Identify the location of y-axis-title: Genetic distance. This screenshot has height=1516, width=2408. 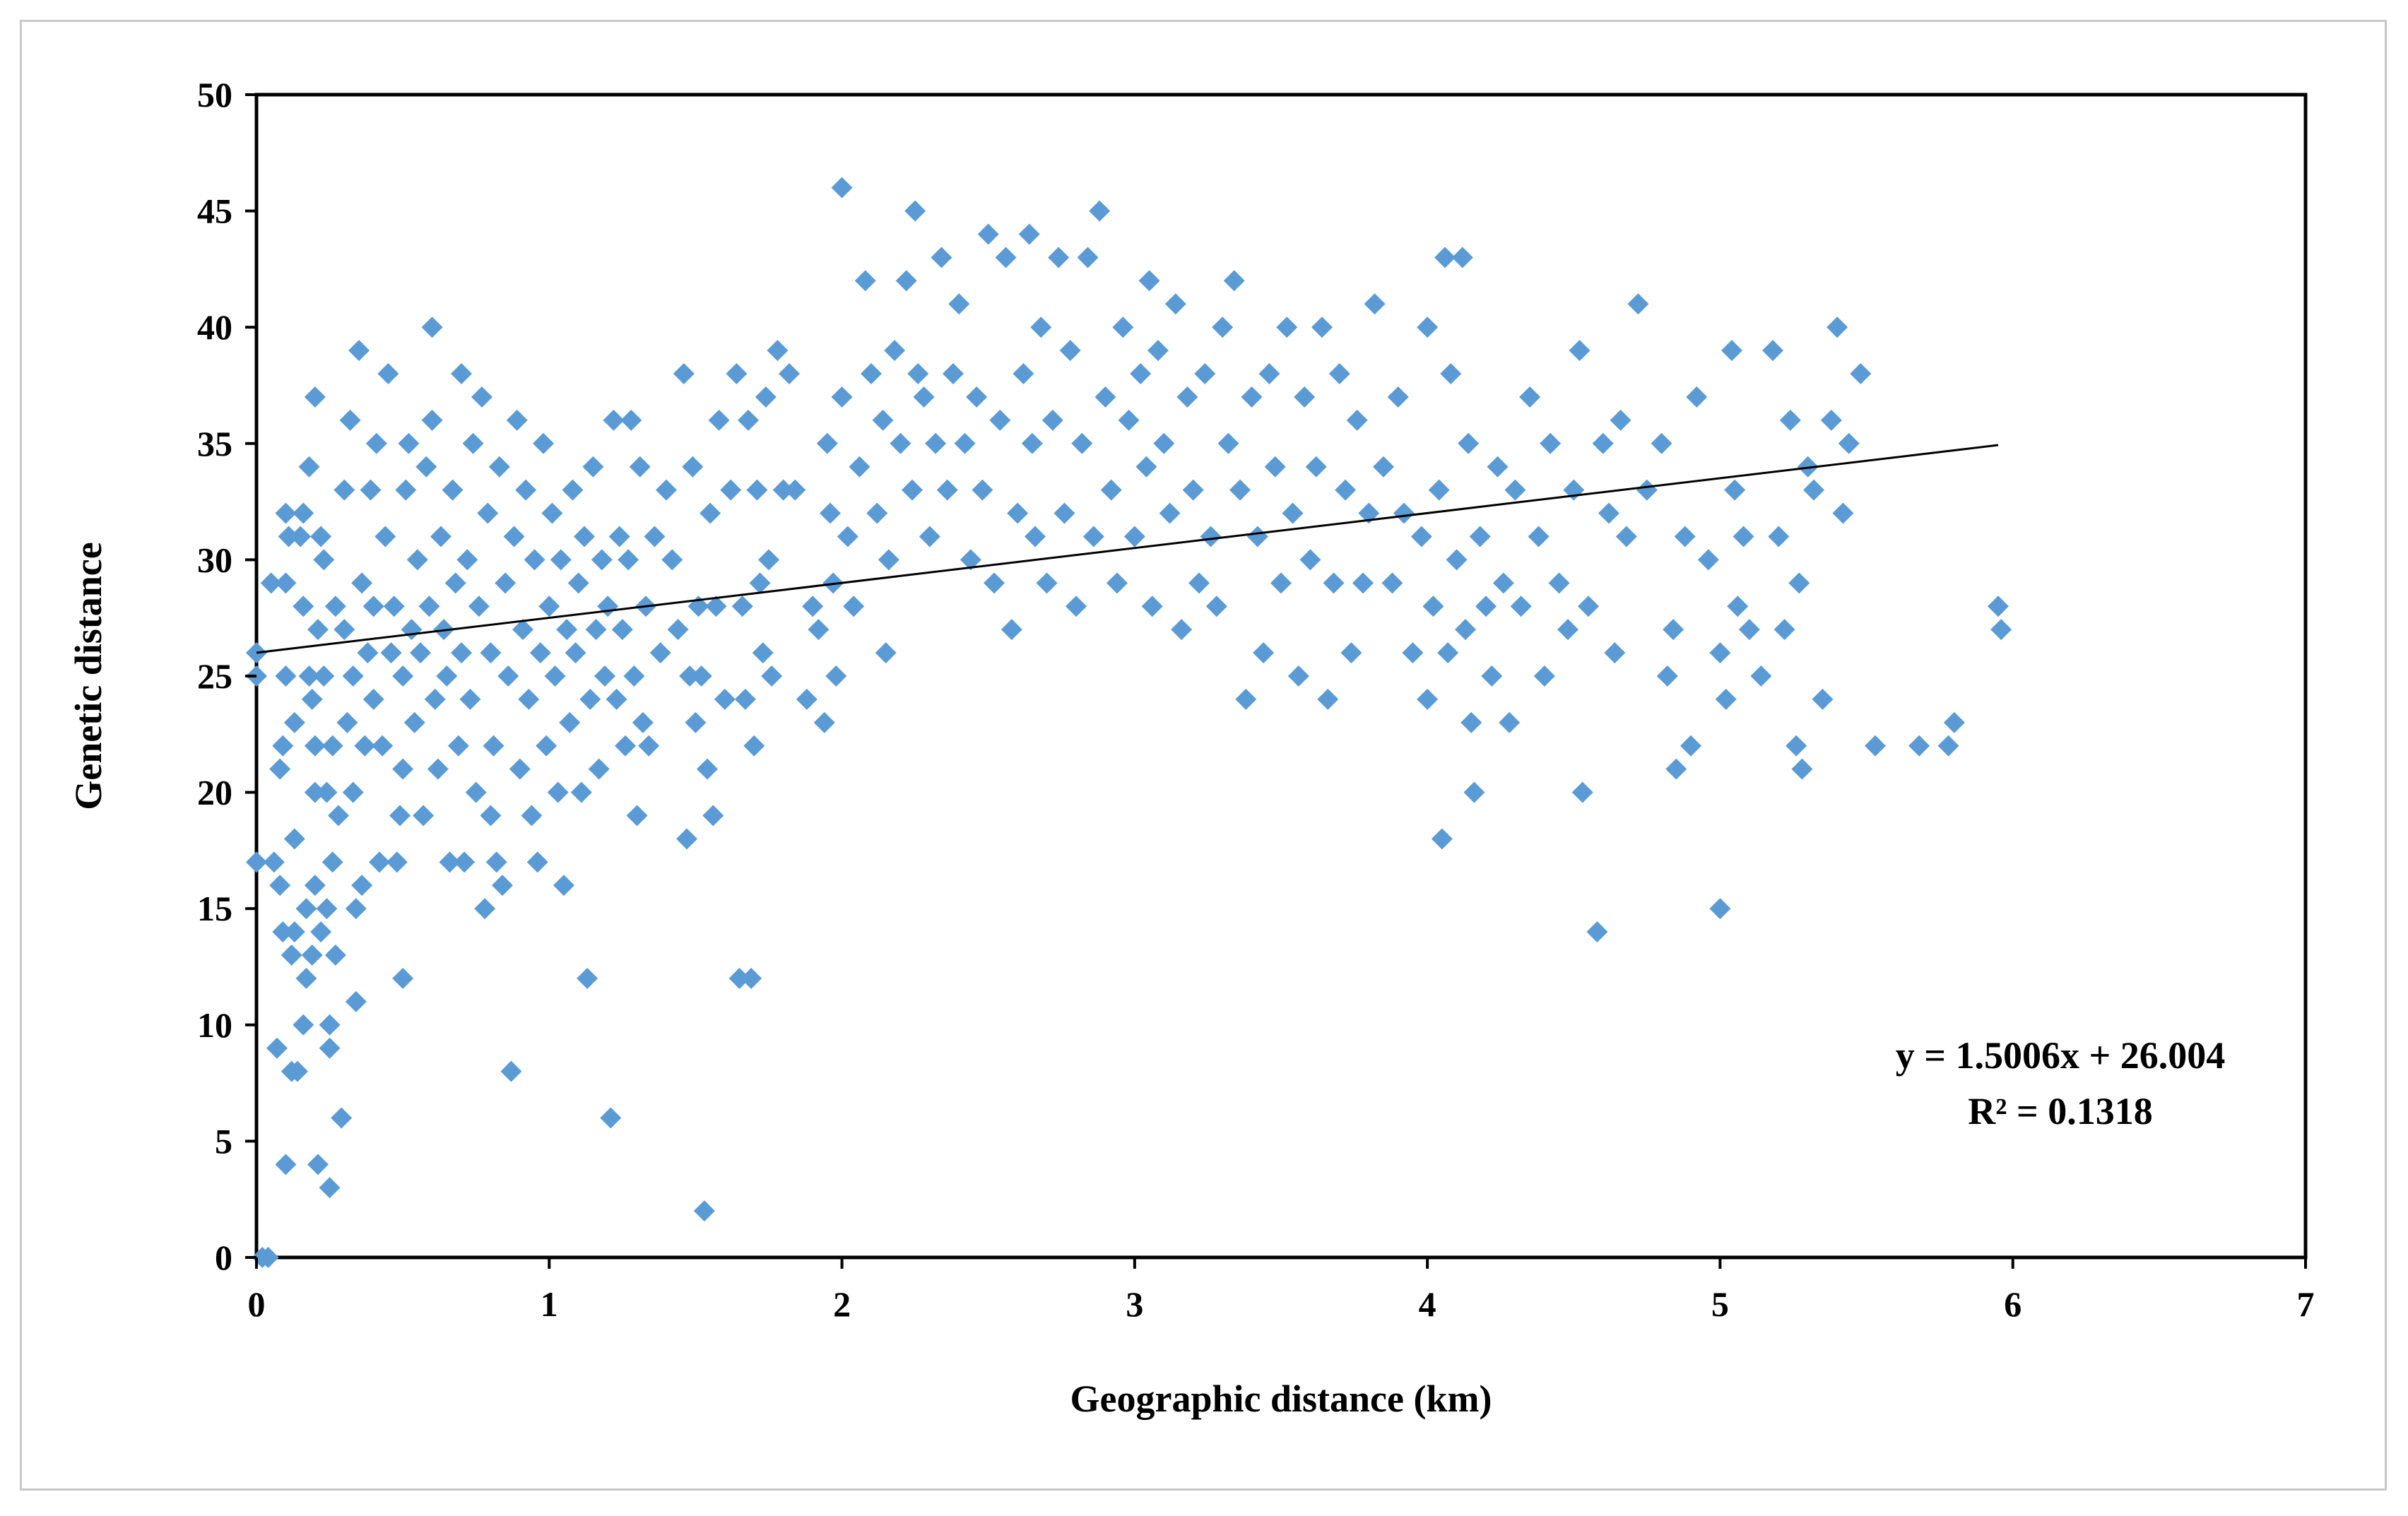
(88, 676).